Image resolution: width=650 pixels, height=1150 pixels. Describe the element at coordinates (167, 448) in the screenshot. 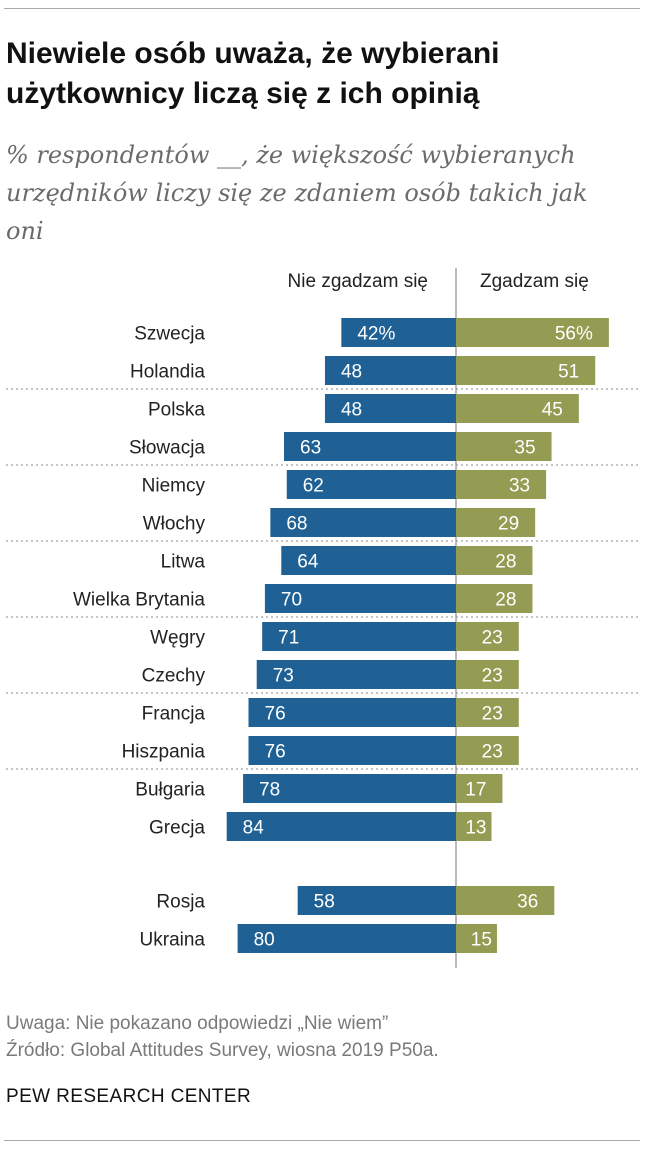

I see `category-label-slowacja: Słowacja` at that location.